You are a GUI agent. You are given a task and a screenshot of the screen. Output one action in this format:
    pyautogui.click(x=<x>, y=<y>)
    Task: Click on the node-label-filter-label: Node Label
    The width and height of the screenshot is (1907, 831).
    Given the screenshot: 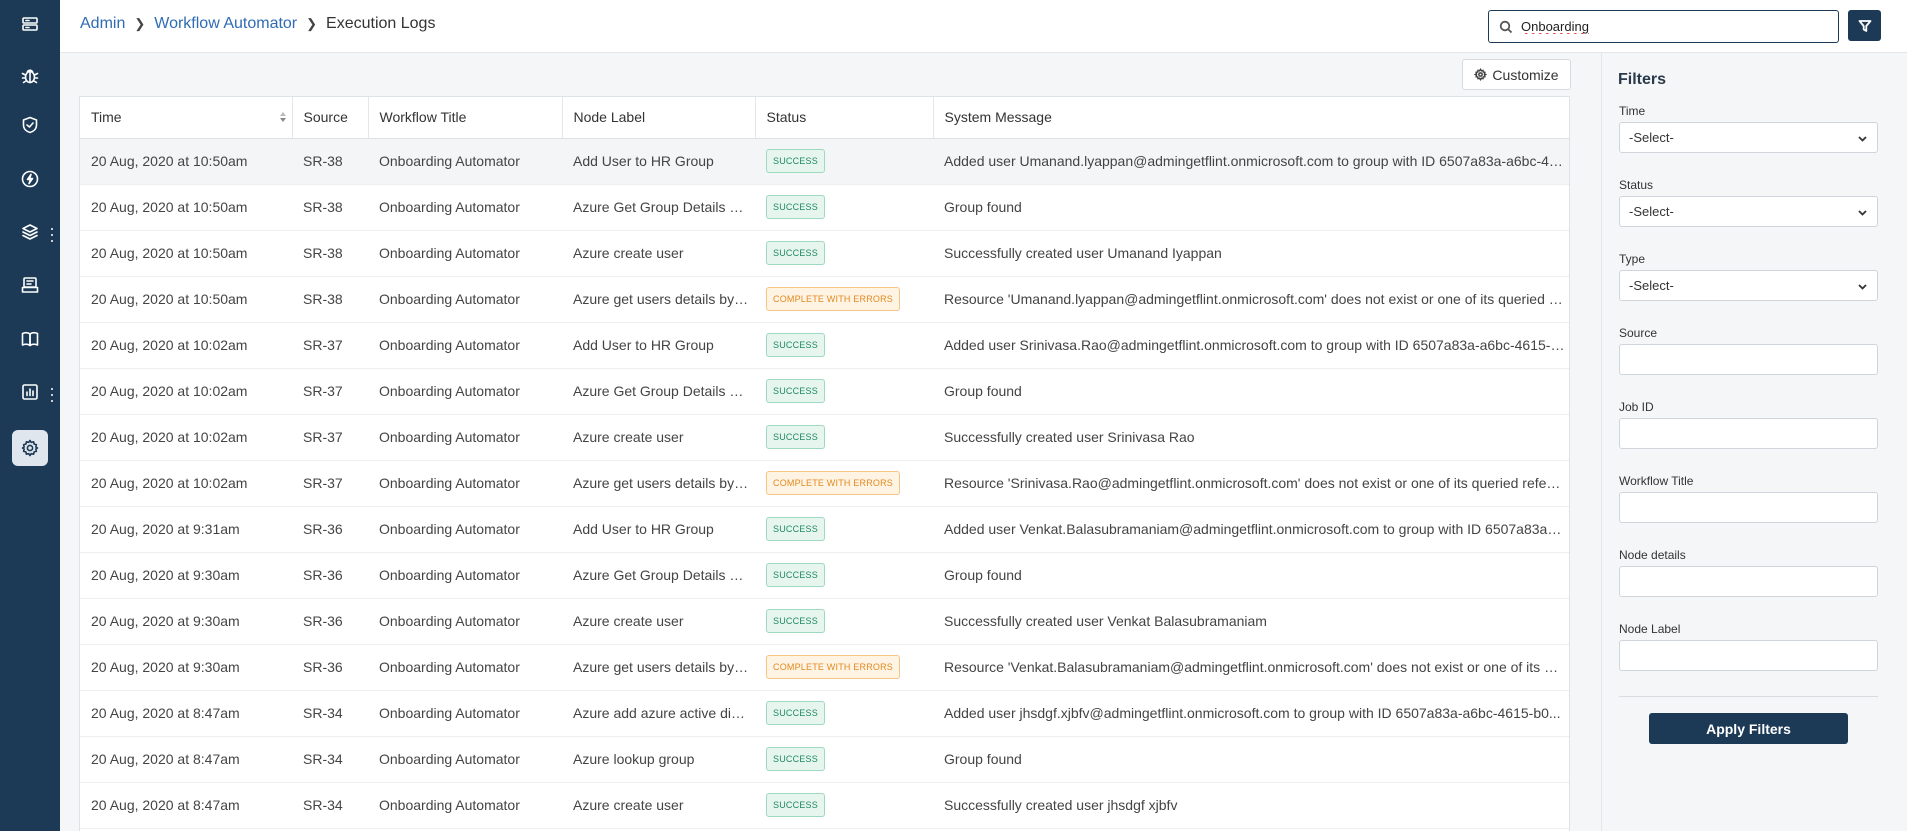 What is the action you would take?
    pyautogui.click(x=1650, y=629)
    